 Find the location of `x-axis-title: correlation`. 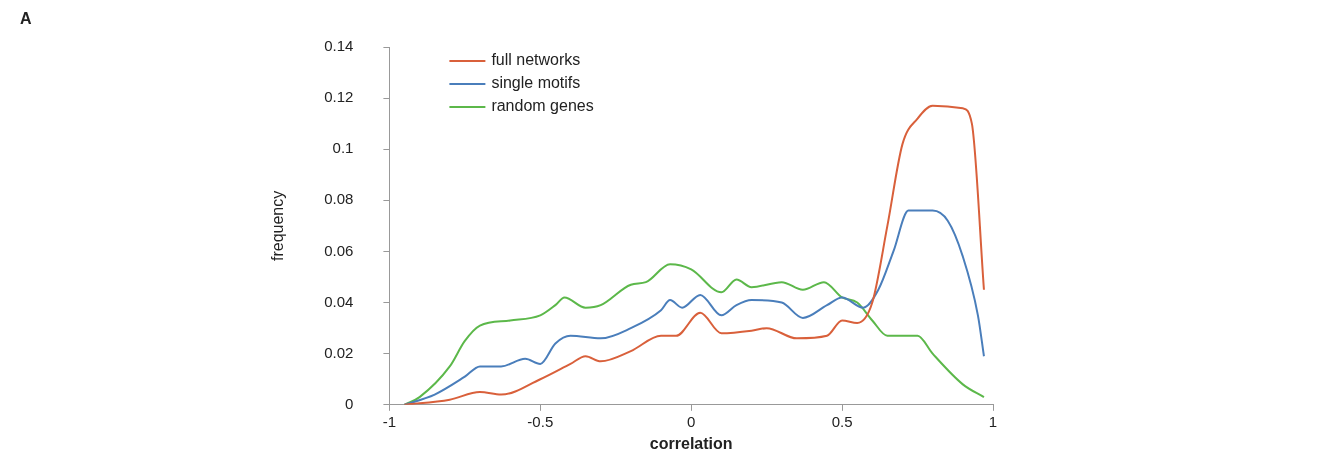

x-axis-title: correlation is located at coordinates (691, 443).